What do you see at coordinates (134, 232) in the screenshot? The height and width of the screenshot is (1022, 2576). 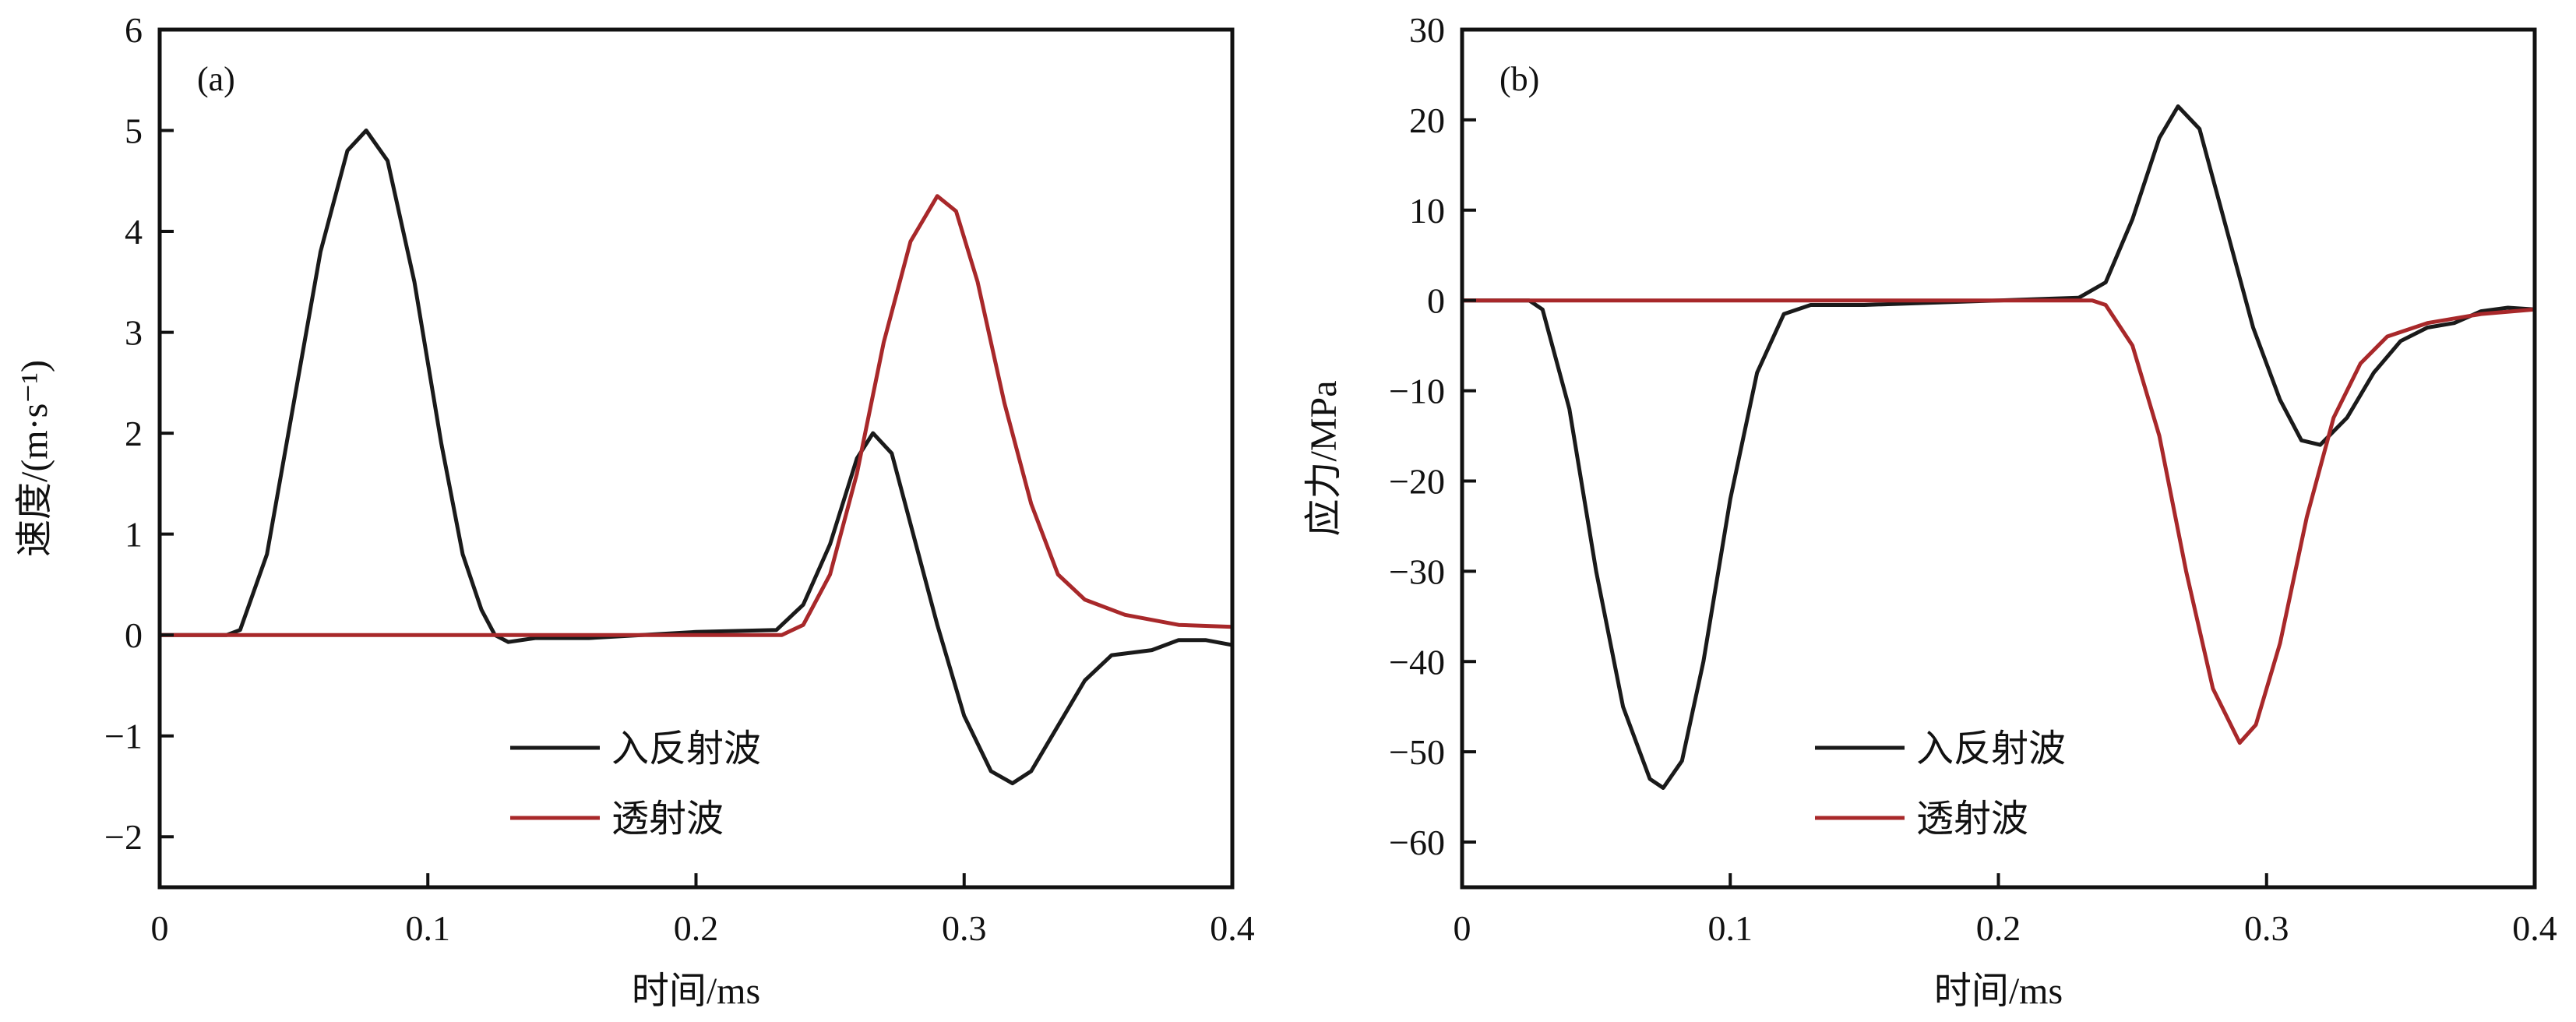 I see `y-tick-label: 4` at bounding box center [134, 232].